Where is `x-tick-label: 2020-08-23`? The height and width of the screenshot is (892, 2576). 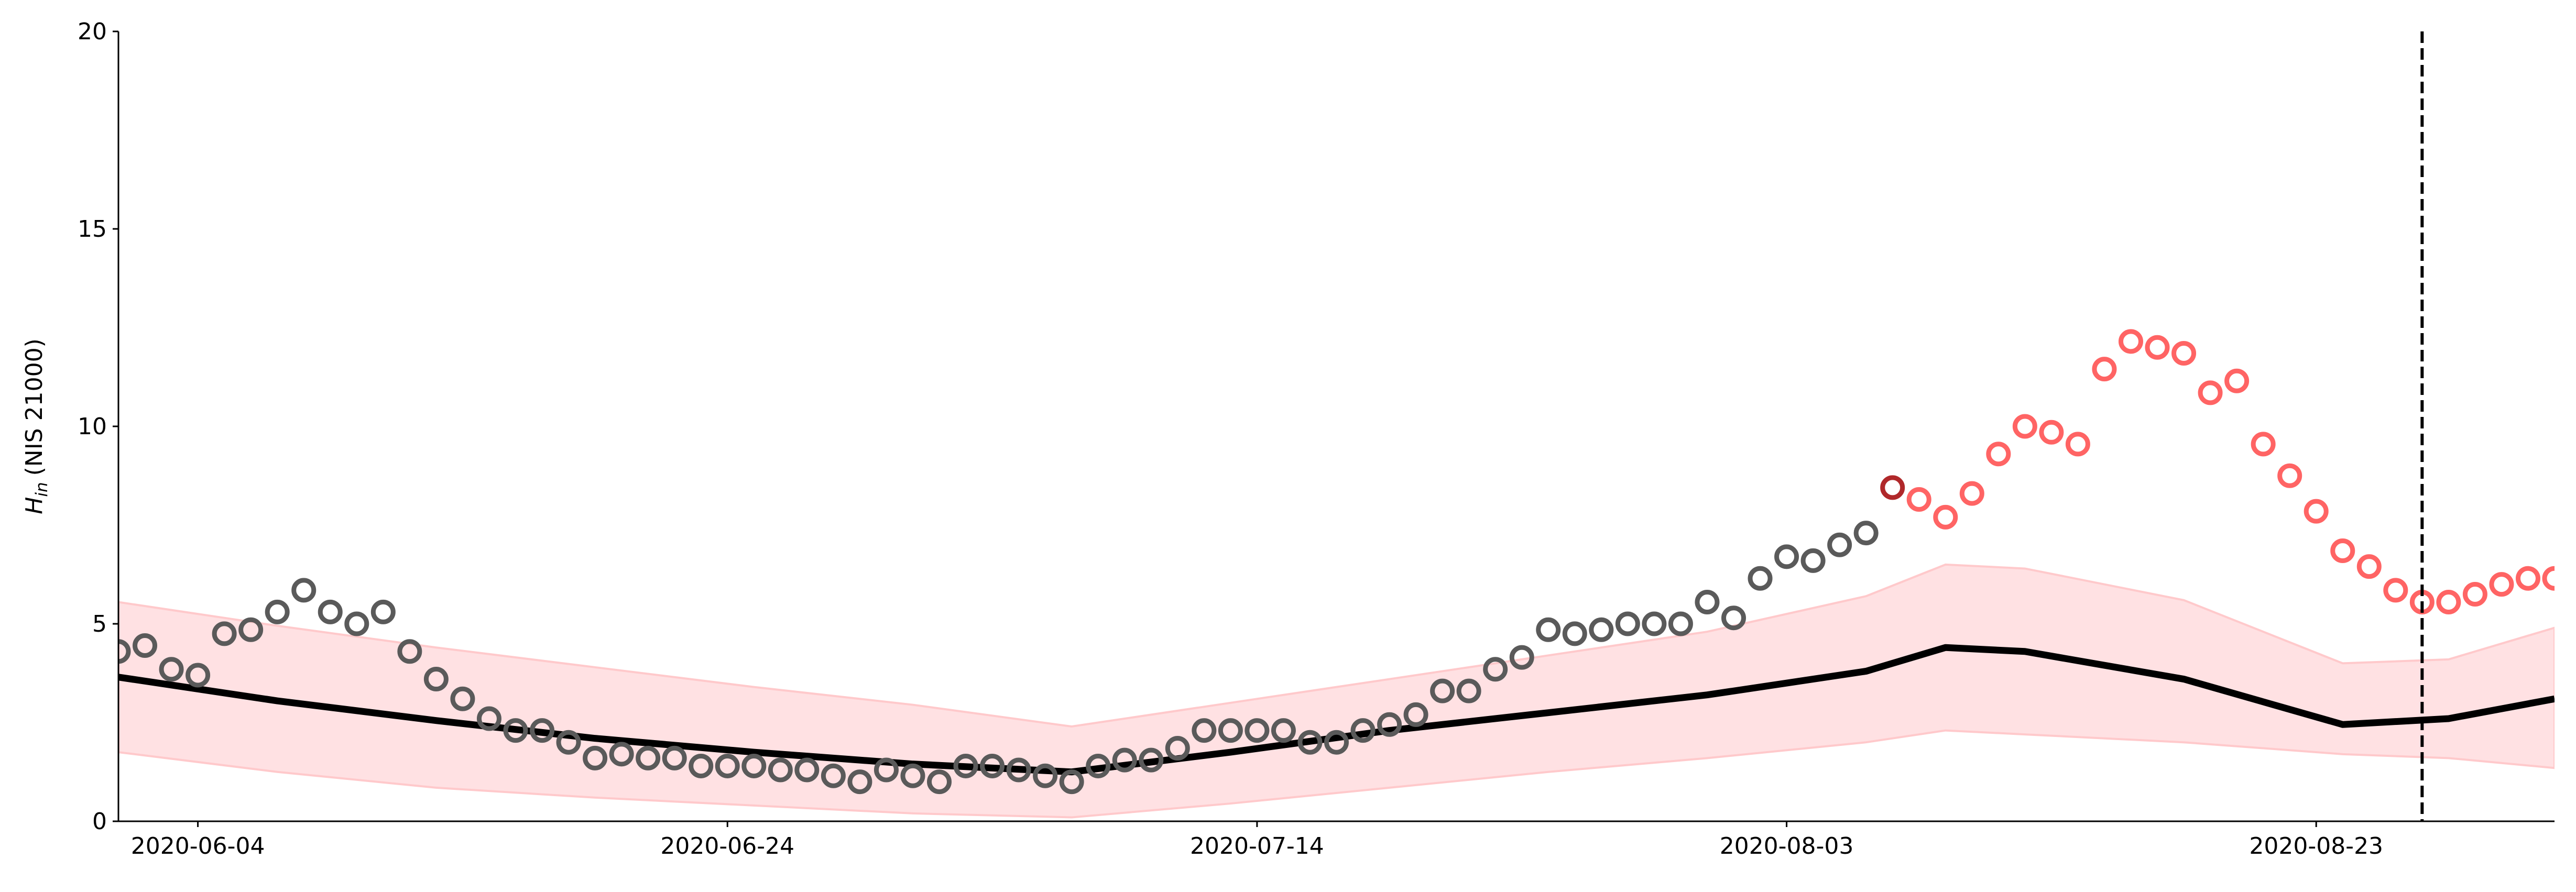 x-tick-label: 2020-08-23 is located at coordinates (2316, 846).